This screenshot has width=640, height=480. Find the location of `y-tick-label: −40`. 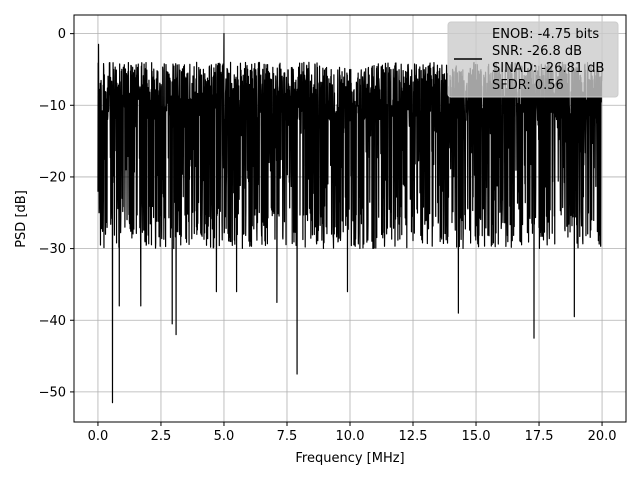

y-tick-label: −40 is located at coordinates (52, 321).